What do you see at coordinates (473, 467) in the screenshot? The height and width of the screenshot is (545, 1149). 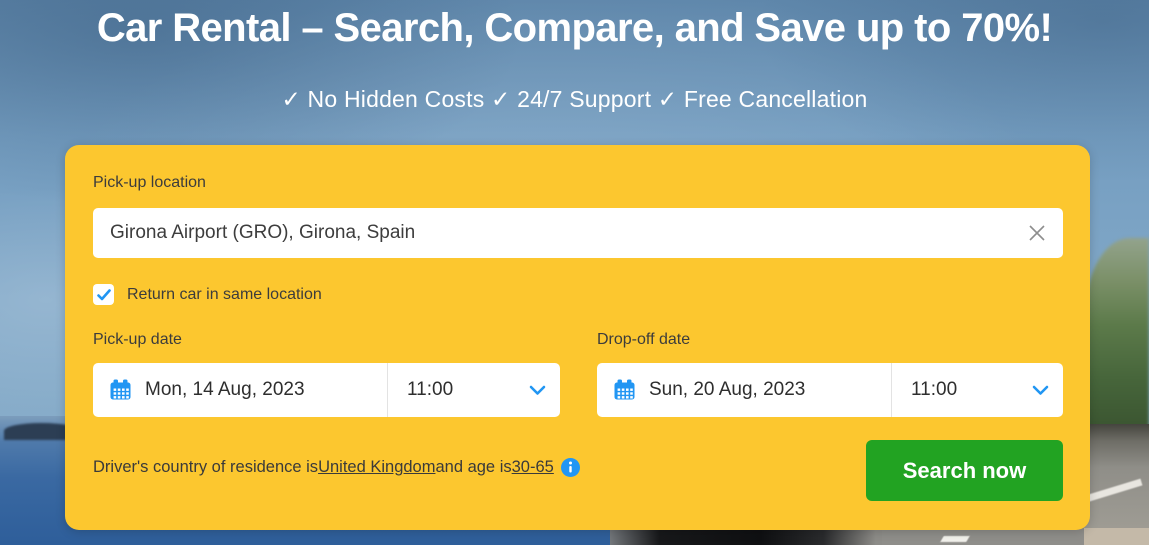 I see `driver-info-middle: and age is` at bounding box center [473, 467].